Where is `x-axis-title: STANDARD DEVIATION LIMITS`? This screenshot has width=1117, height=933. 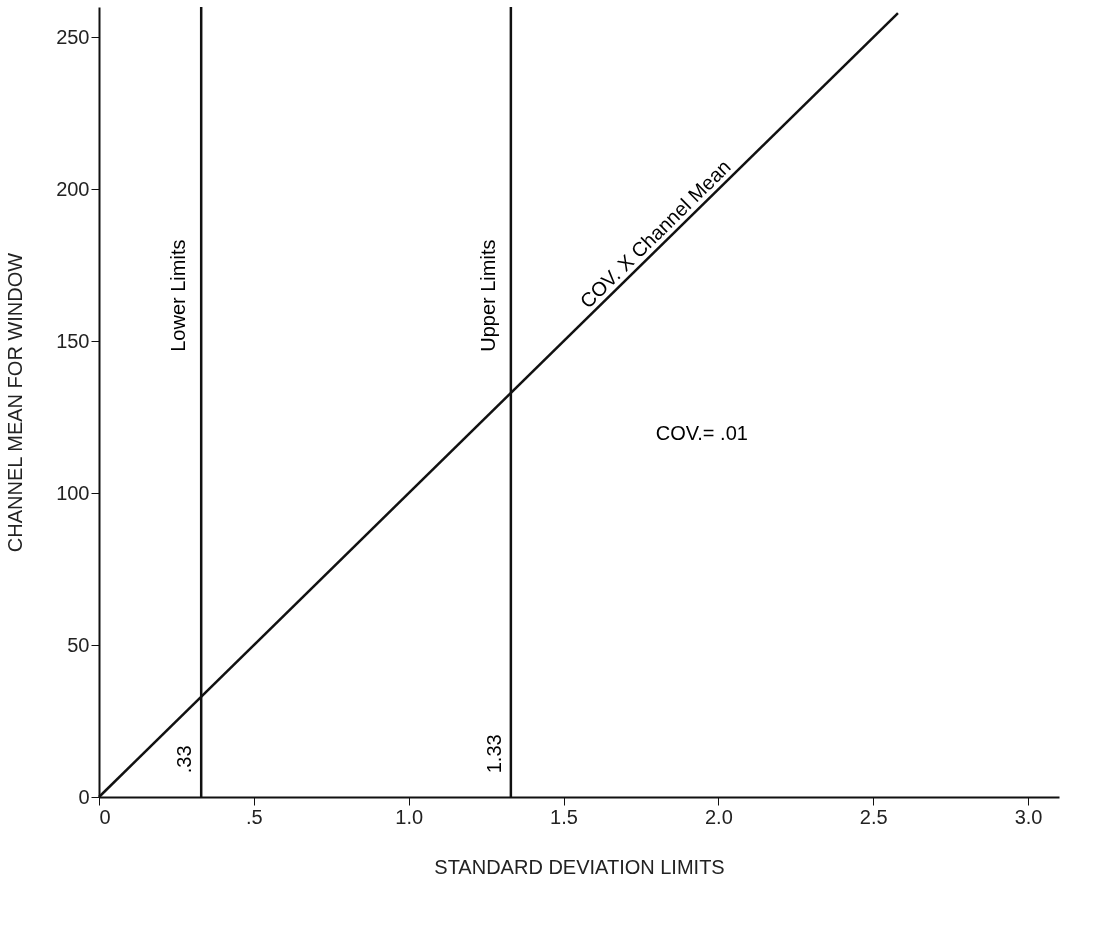
x-axis-title: STANDARD DEVIATION LIMITS is located at coordinates (579, 866).